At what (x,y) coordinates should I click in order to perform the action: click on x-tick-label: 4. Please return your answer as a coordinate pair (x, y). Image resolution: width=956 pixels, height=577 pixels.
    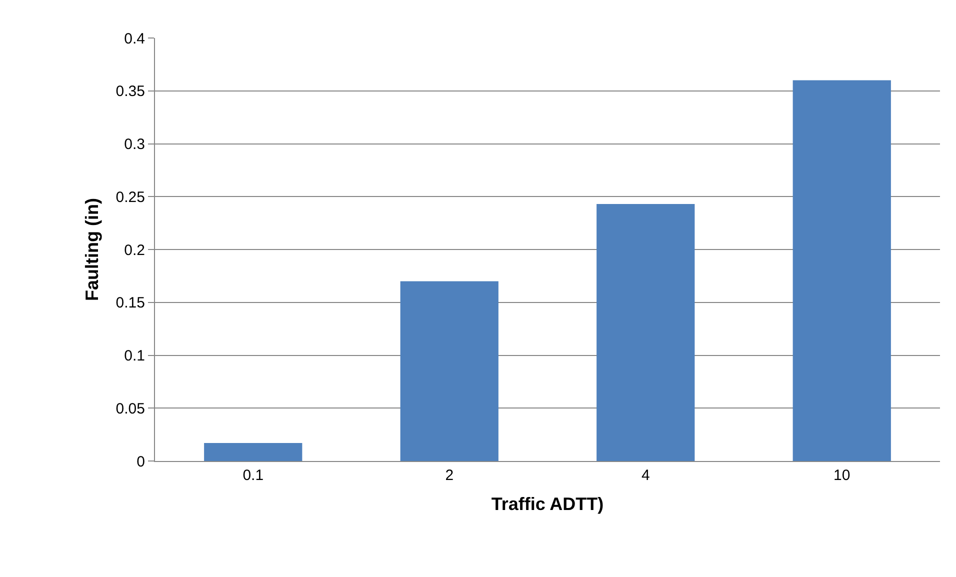
    Looking at the image, I should click on (645, 475).